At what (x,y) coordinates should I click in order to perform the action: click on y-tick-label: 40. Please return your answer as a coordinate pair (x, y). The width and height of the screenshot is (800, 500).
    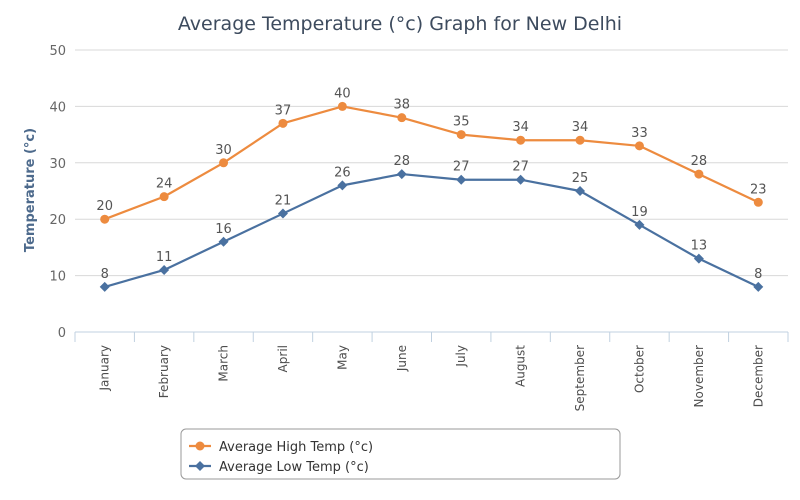
    Looking at the image, I should click on (57, 107).